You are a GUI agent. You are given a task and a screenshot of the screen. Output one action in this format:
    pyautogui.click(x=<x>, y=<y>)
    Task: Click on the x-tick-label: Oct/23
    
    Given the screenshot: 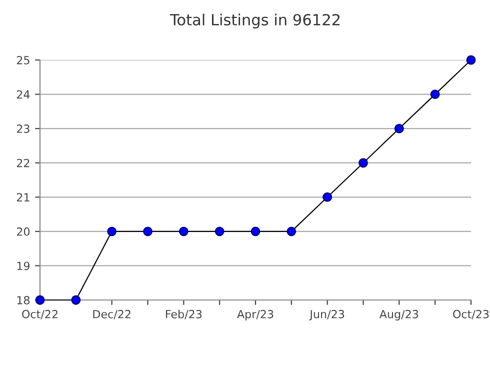 What is the action you would take?
    pyautogui.click(x=471, y=315)
    